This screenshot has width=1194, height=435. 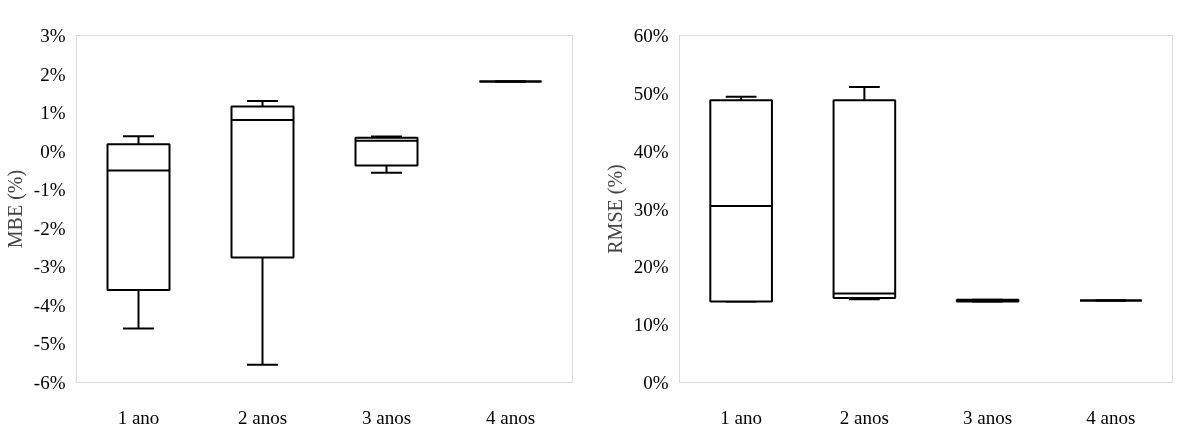 What do you see at coordinates (651, 325) in the screenshot?
I see `y-tick-label: 10%` at bounding box center [651, 325].